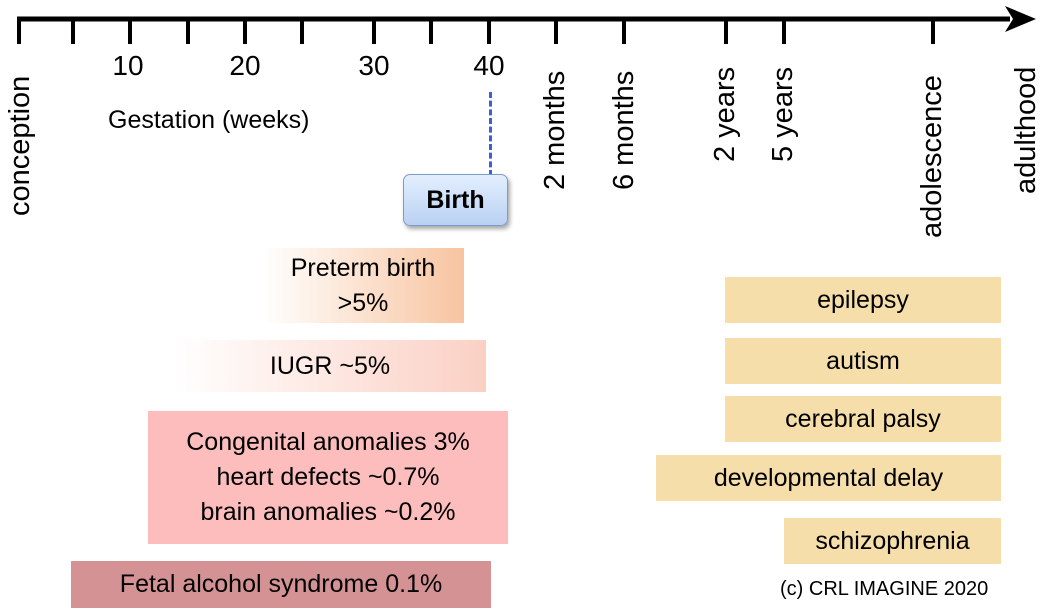  Describe the element at coordinates (328, 442) in the screenshot. I see `congenital-anomalies-title: Congenital anomalies 3%` at that location.